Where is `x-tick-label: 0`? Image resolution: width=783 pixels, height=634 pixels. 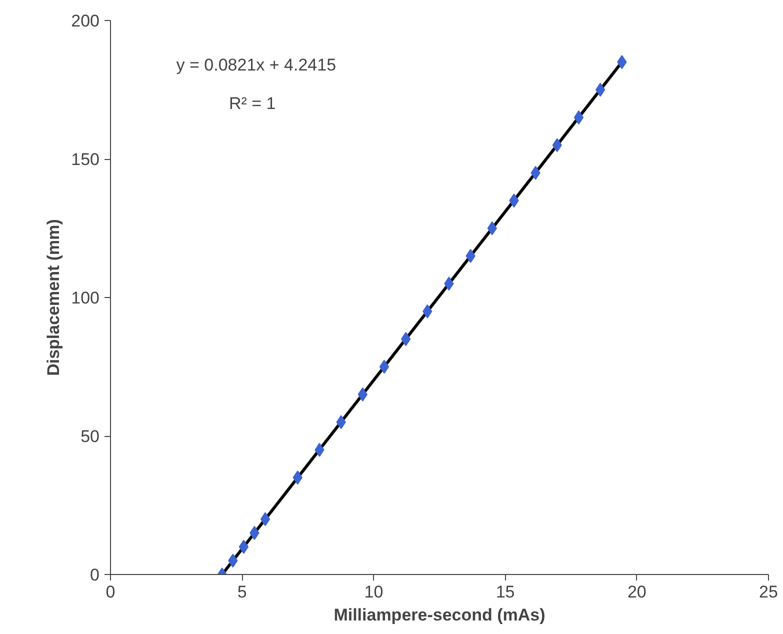
x-tick-label: 0 is located at coordinates (111, 592).